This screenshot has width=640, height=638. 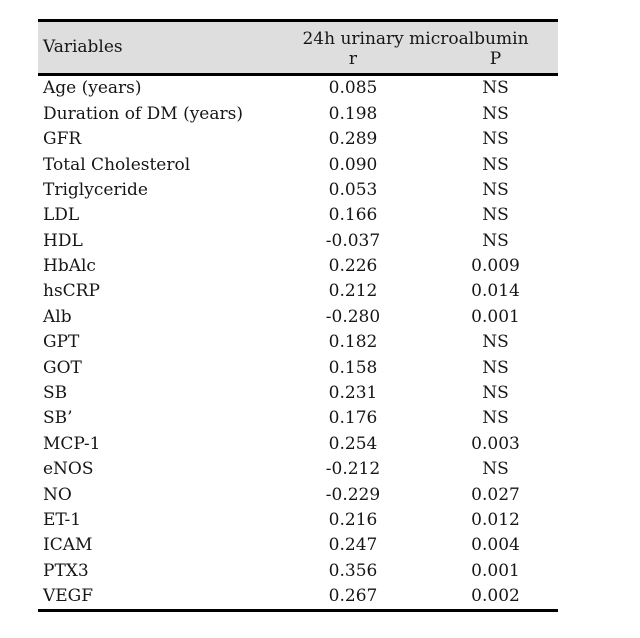 I want to click on cell-variable: PTX3, so click(x=66, y=570).